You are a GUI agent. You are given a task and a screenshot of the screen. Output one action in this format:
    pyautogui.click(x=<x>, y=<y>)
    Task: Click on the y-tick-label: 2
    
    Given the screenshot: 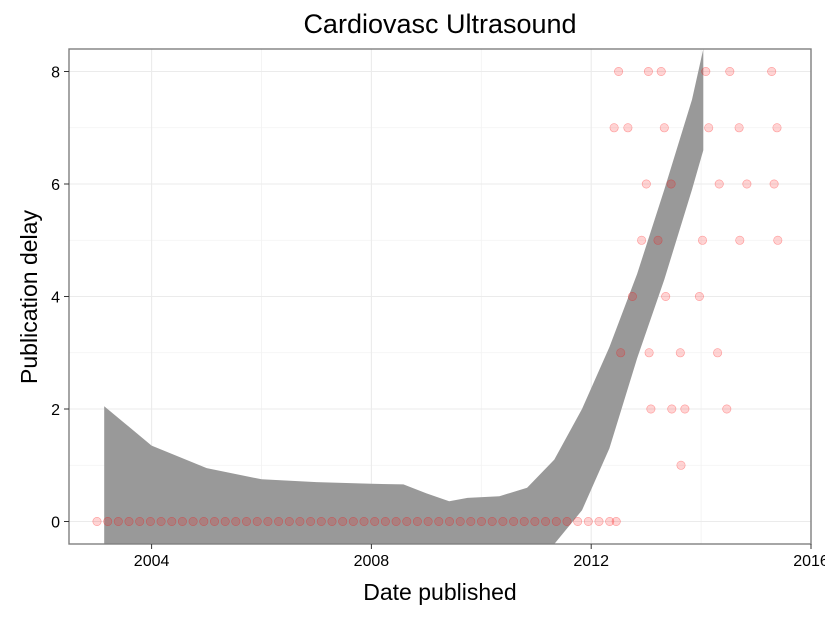 What is the action you would take?
    pyautogui.click(x=55, y=410)
    